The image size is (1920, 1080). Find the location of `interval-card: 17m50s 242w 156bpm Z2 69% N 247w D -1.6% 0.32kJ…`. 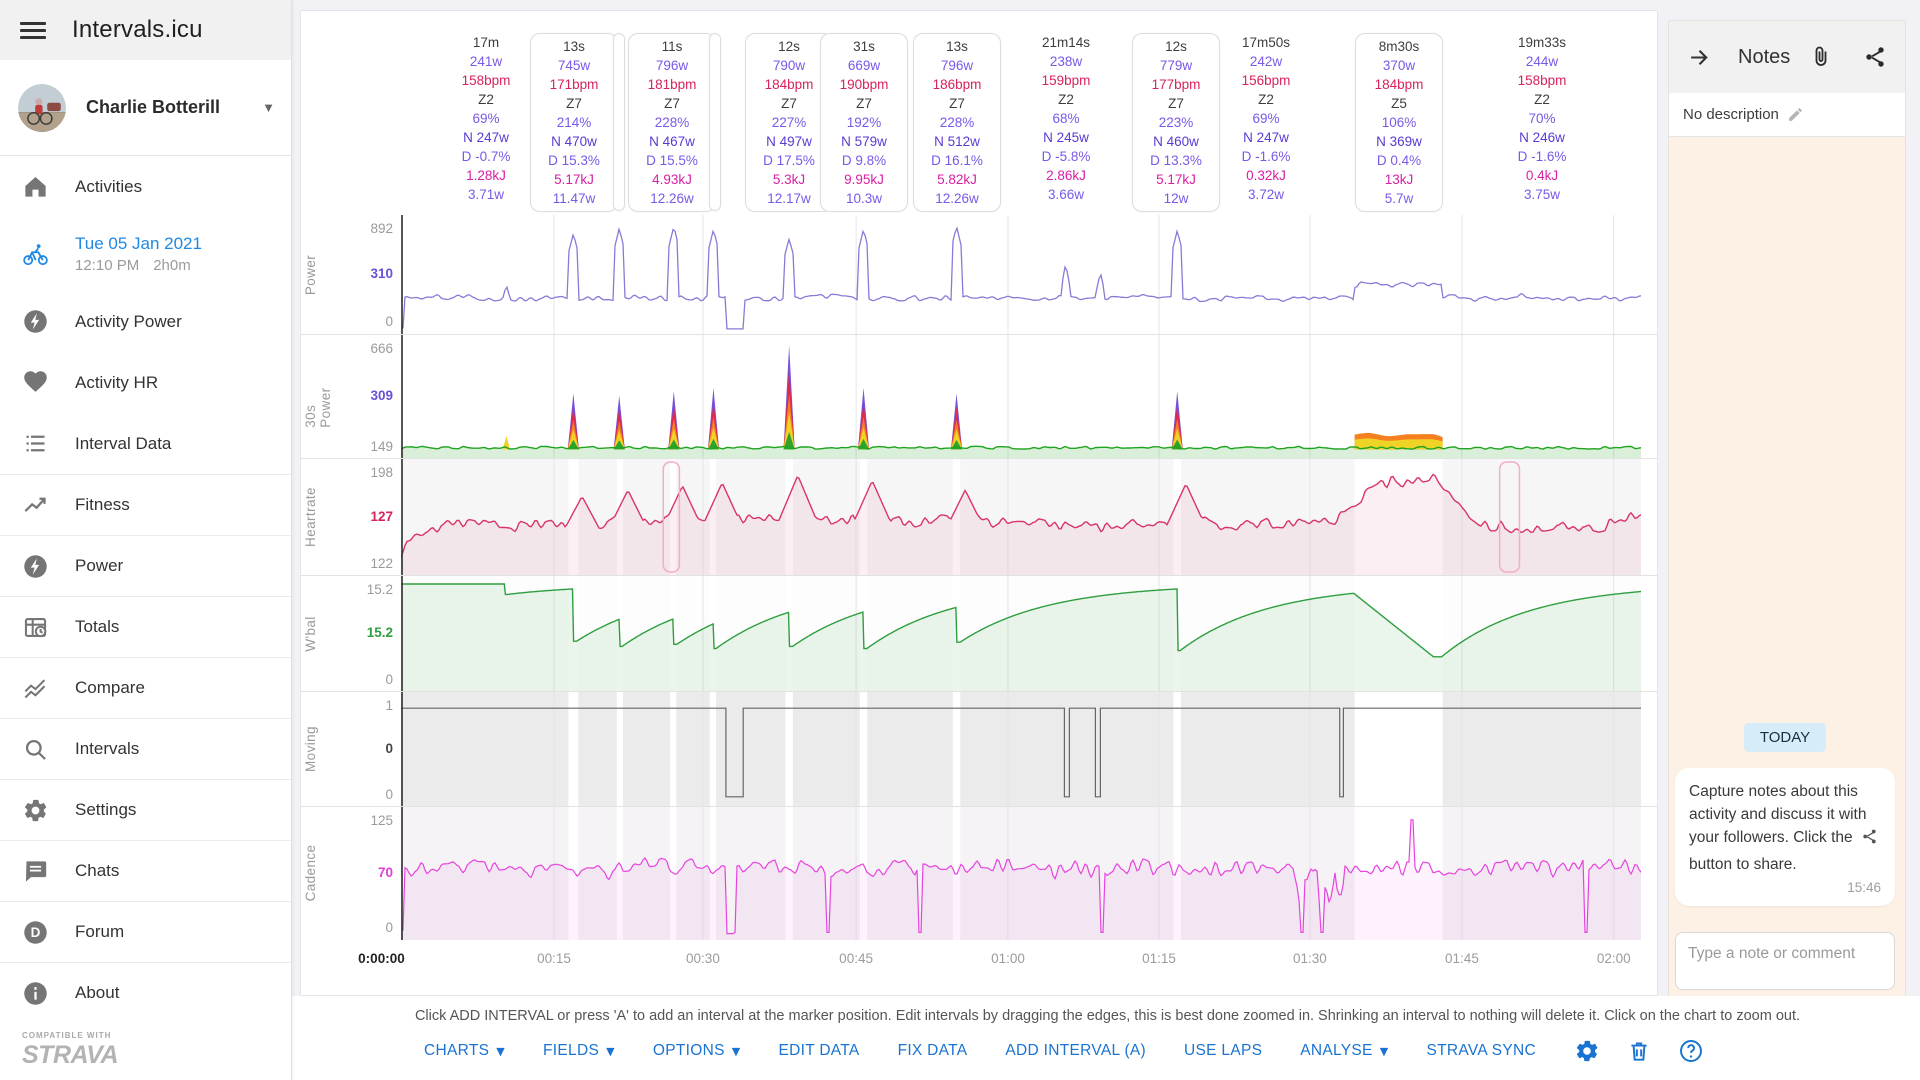

interval-card: 17m50s 242w 156bpm Z2 69% N 247w D -1.6% 0.32kJ… is located at coordinates (1266, 118).